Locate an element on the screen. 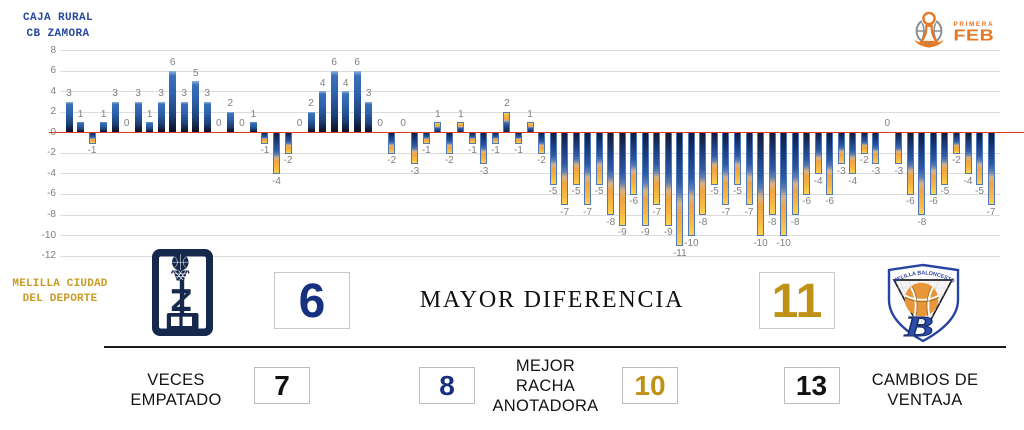 This screenshot has height=430, width=1024. svg-text: B is located at coordinates (918, 326).